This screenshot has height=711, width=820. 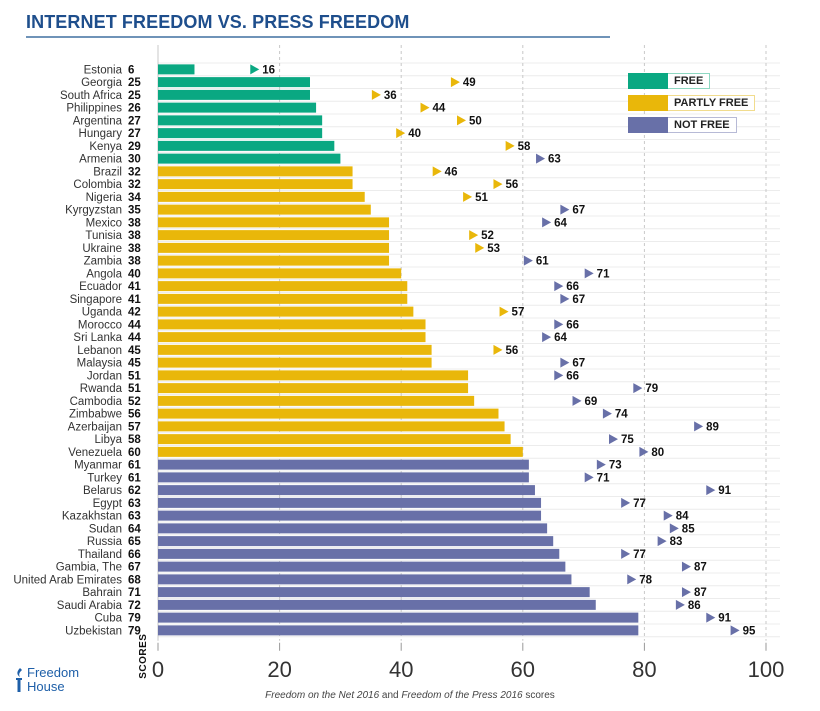 What do you see at coordinates (134, 453) in the screenshot?
I see `net-score-label: 60` at bounding box center [134, 453].